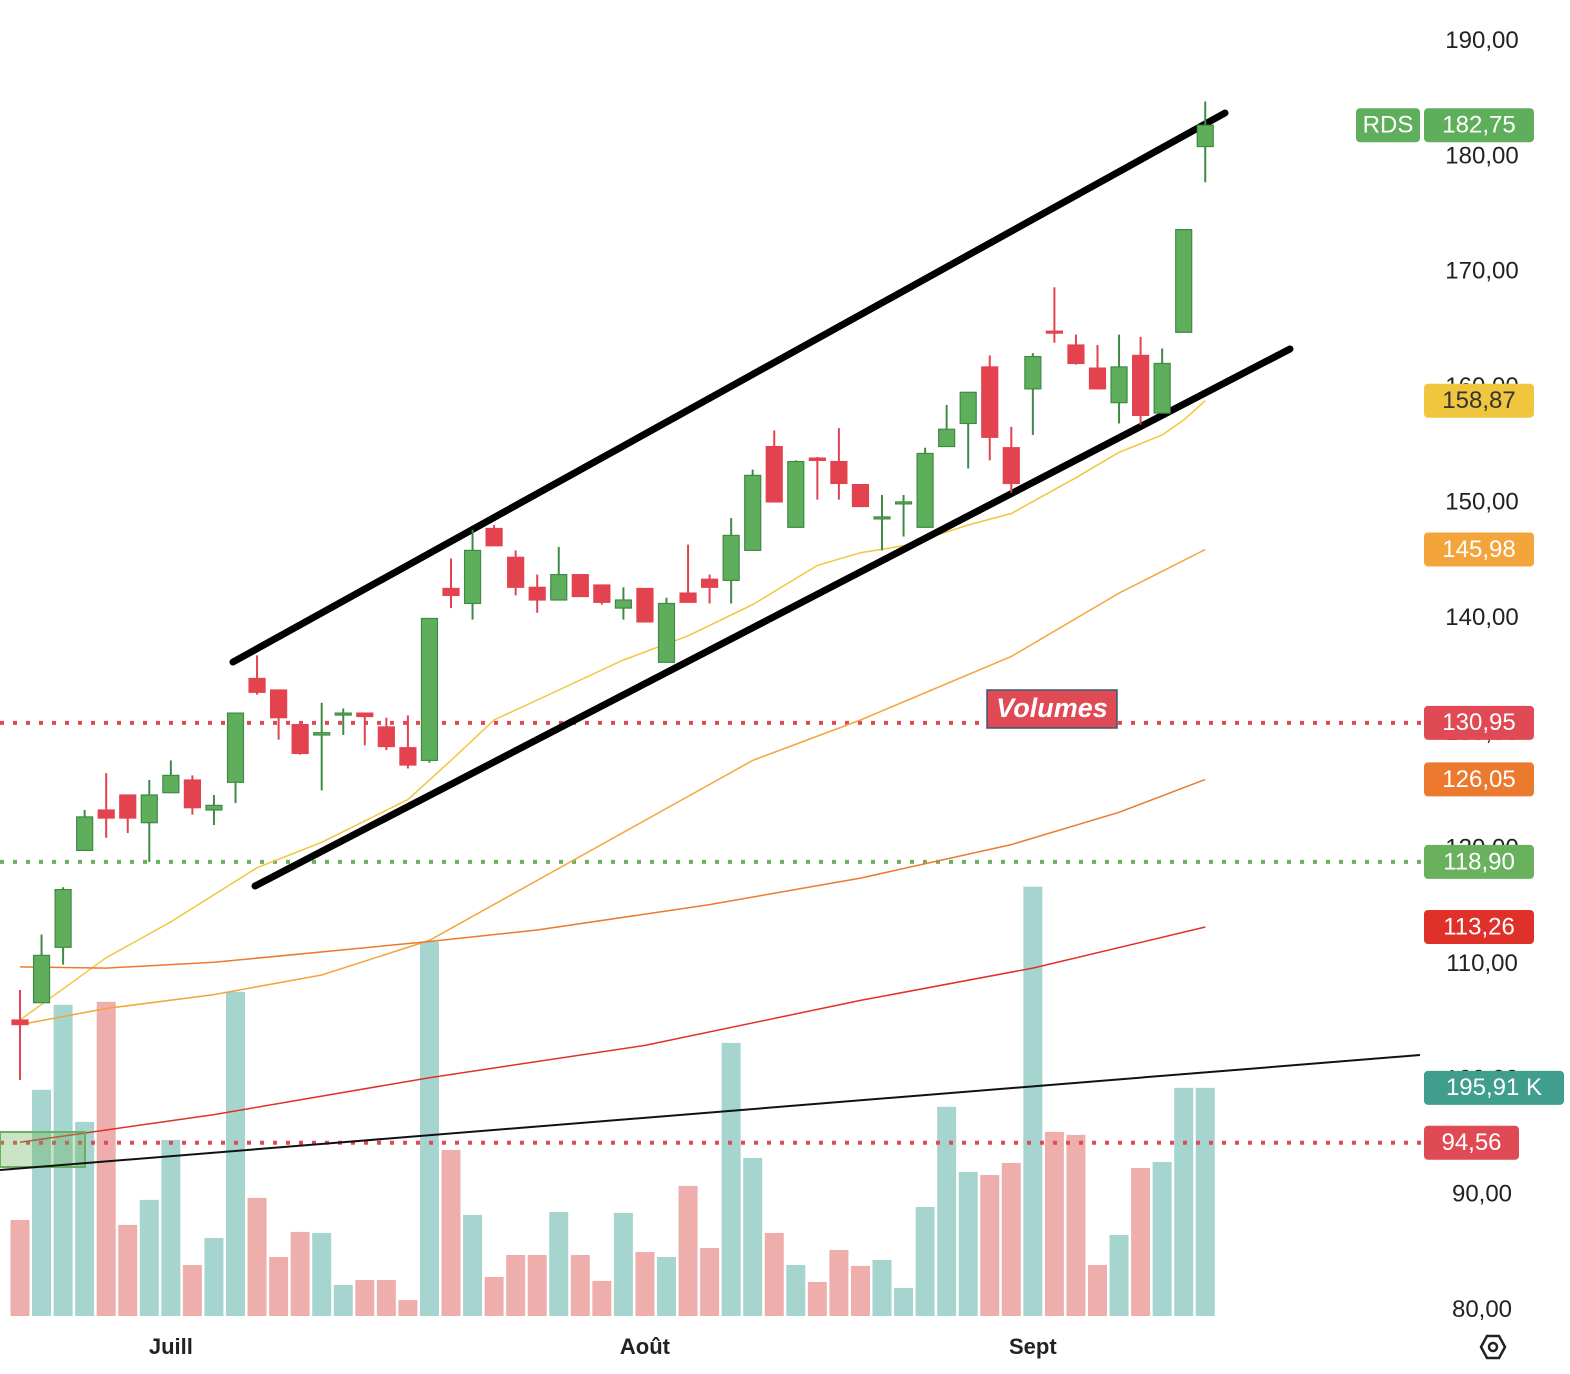 This screenshot has width=1570, height=1374. I want to click on y-tick-label: 190,00, so click(1481, 40).